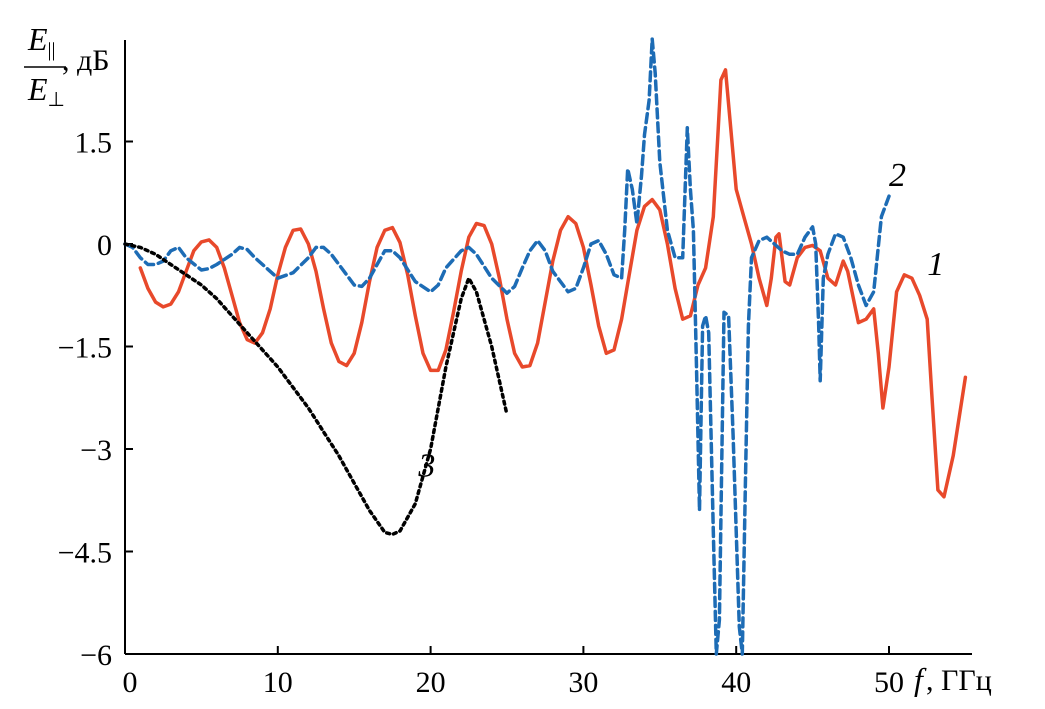  Describe the element at coordinates (935, 264) in the screenshot. I see `curve-label-1: 1` at that location.